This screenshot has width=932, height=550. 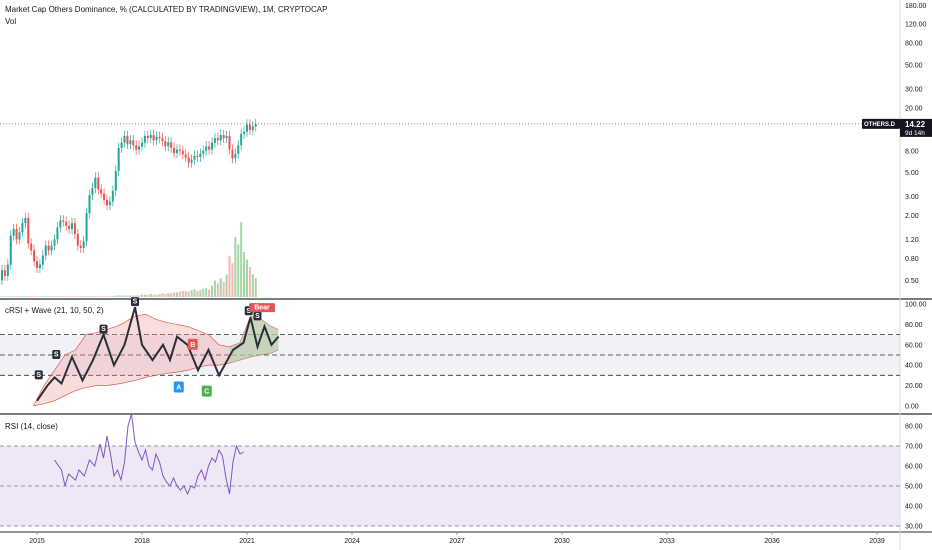 What do you see at coordinates (897, 127) in the screenshot?
I see `price-badge: OTHERS.D 14.22 9d 14h` at bounding box center [897, 127].